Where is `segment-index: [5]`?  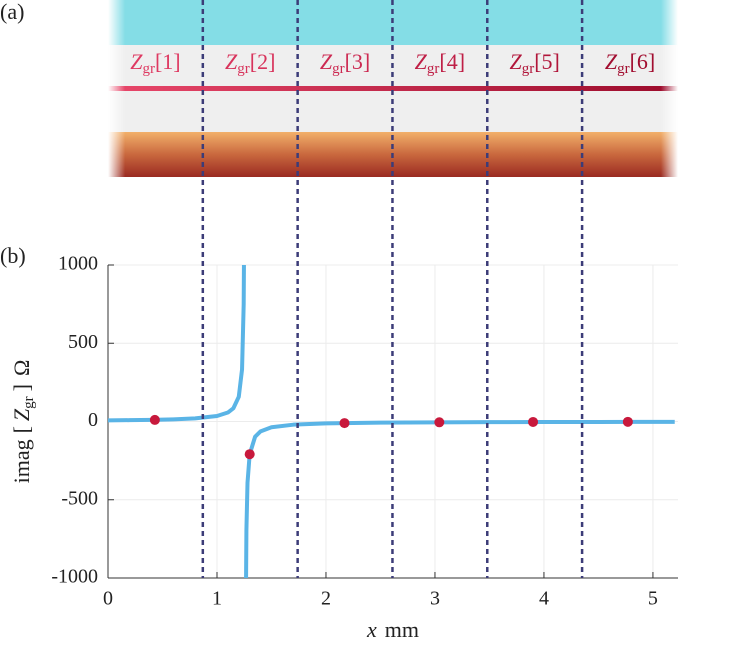 segment-index: [5] is located at coordinates (547, 61).